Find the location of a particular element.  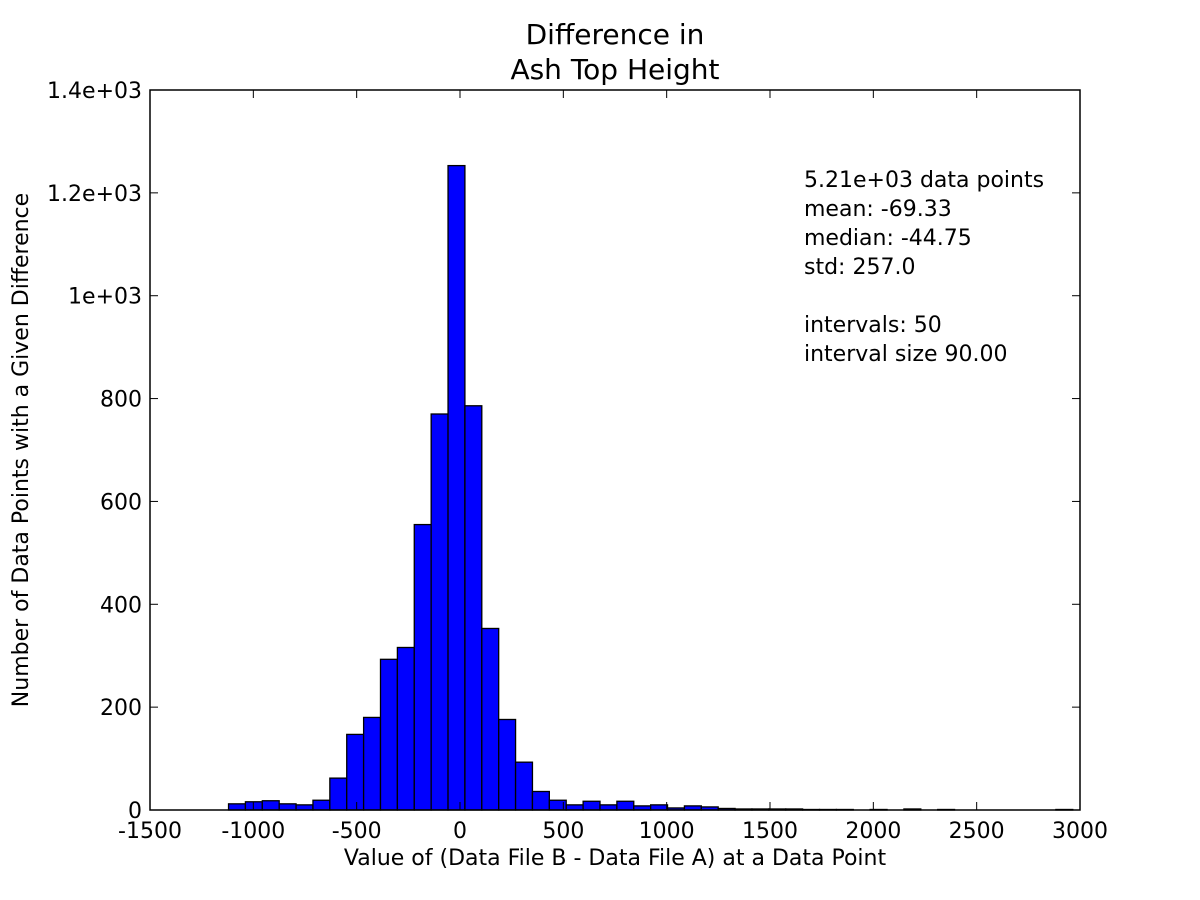

stats-line: std: 257.0 is located at coordinates (859, 267).